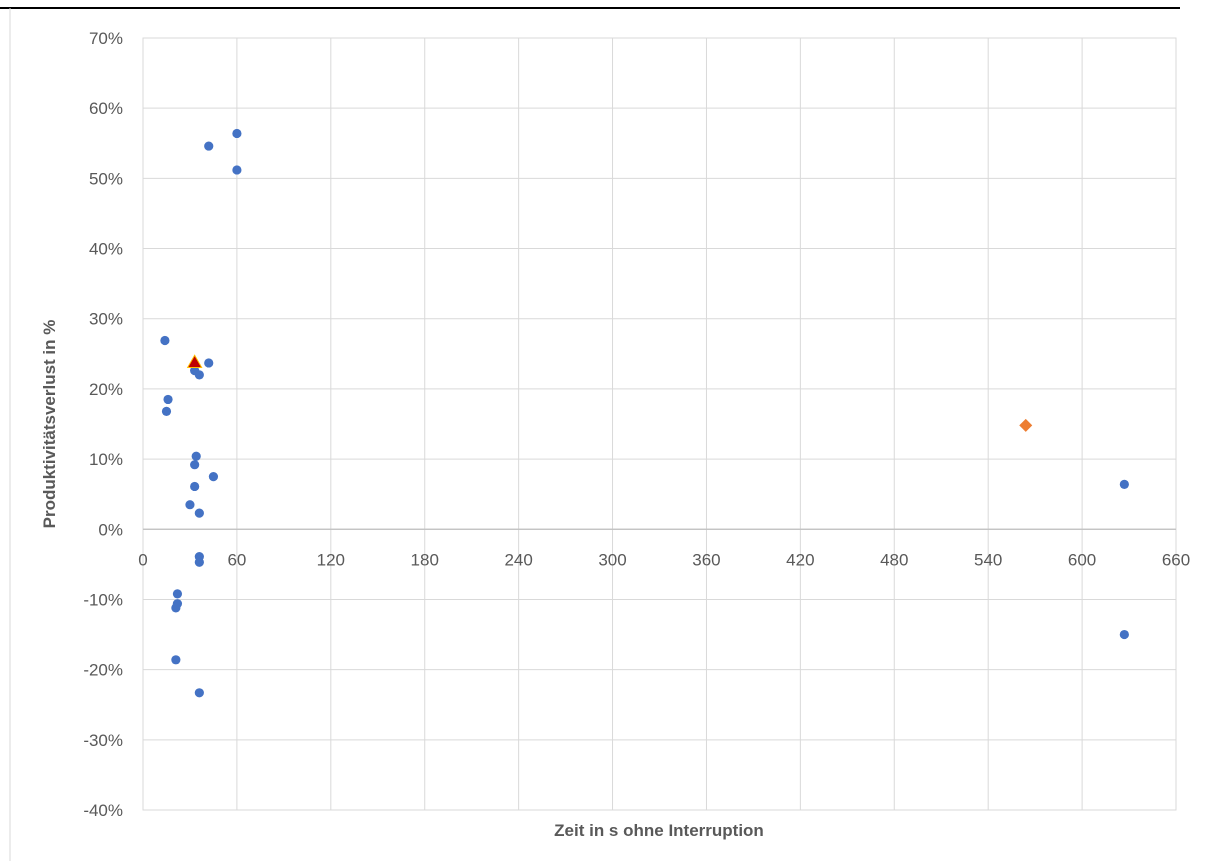 The width and height of the screenshot is (1214, 861). I want to click on x-tick-label: 600, so click(1082, 559).